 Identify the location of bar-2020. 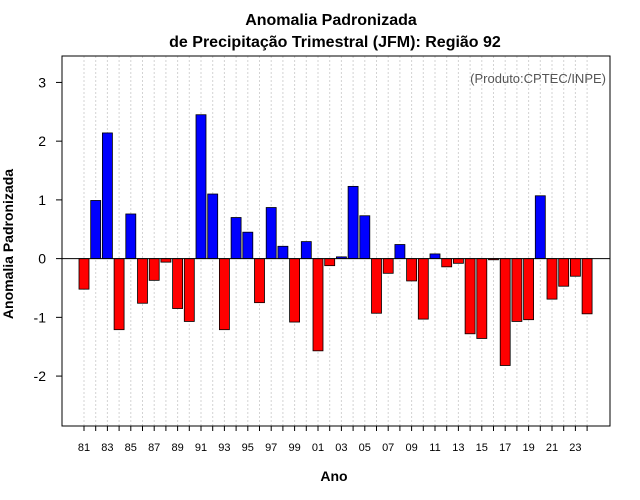
(540, 227).